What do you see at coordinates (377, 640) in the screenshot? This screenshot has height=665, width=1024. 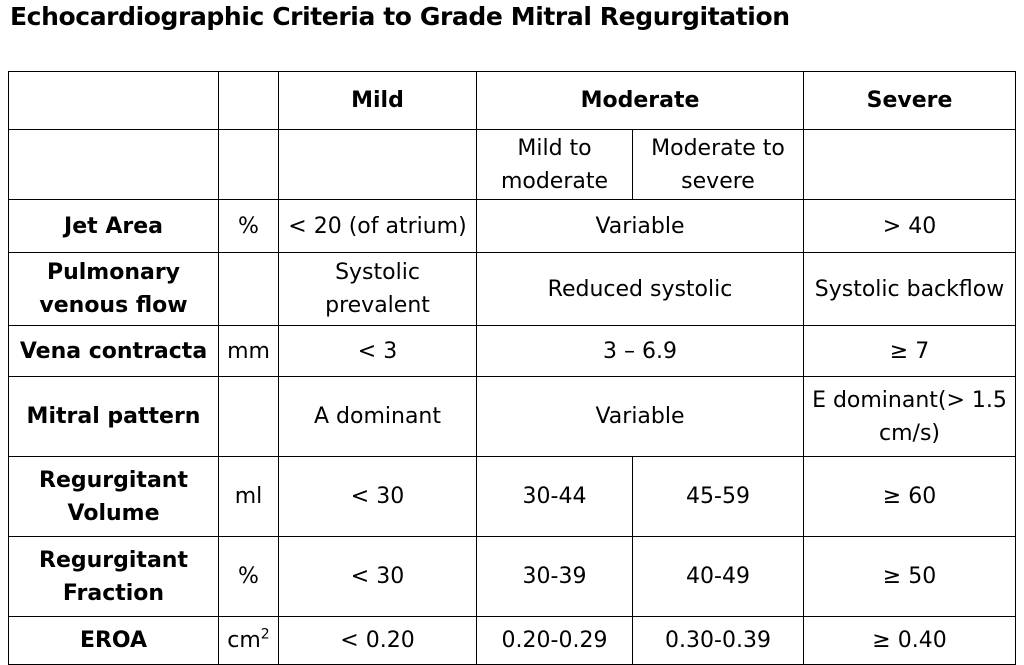 I see `mild-cell: < 0.20` at bounding box center [377, 640].